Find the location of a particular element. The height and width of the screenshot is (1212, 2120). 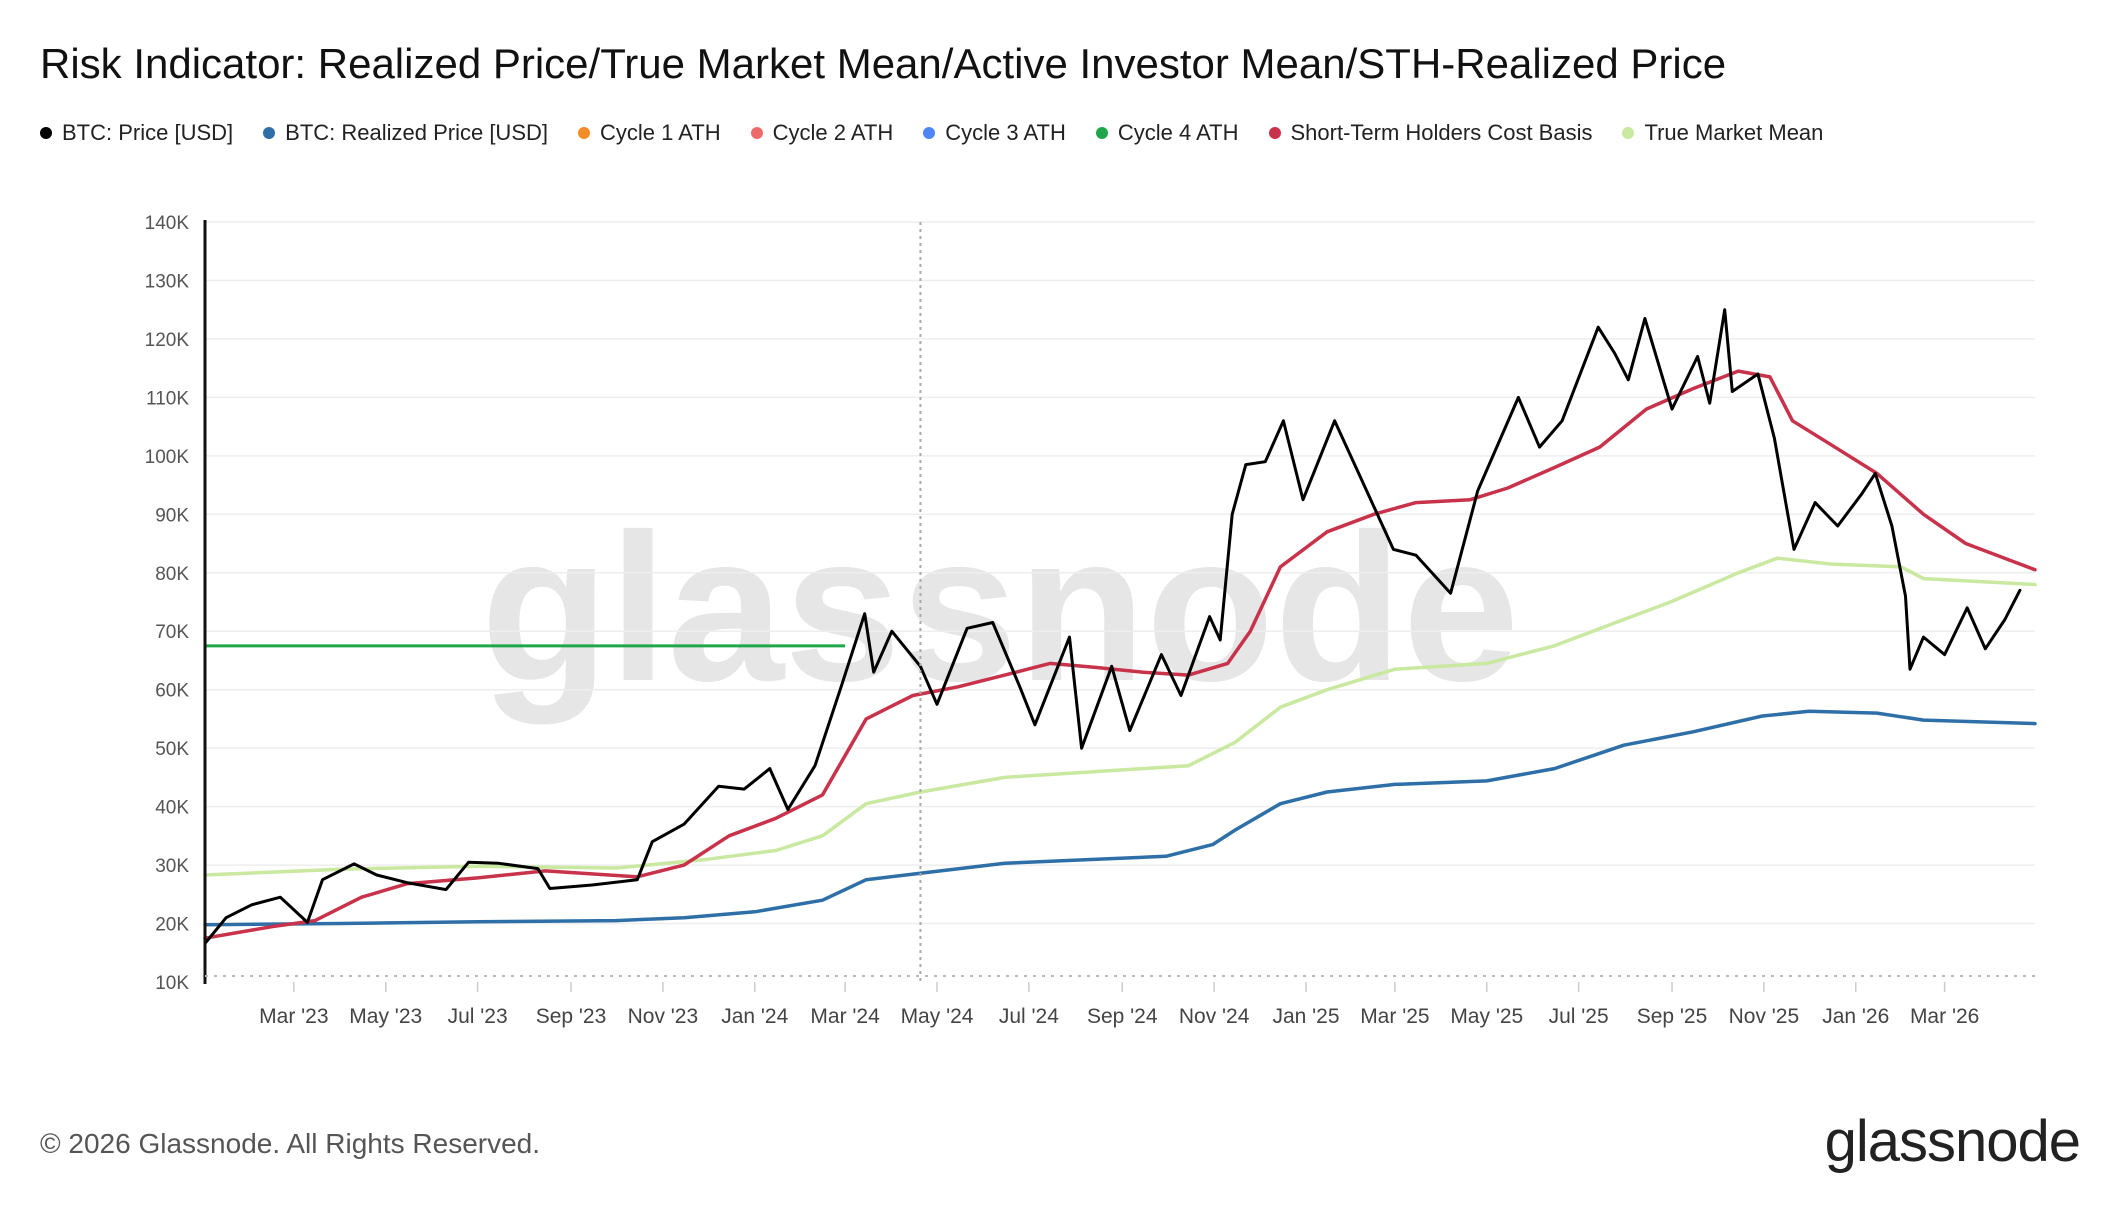

x-tick-label: Sep '25 is located at coordinates (1672, 1016).